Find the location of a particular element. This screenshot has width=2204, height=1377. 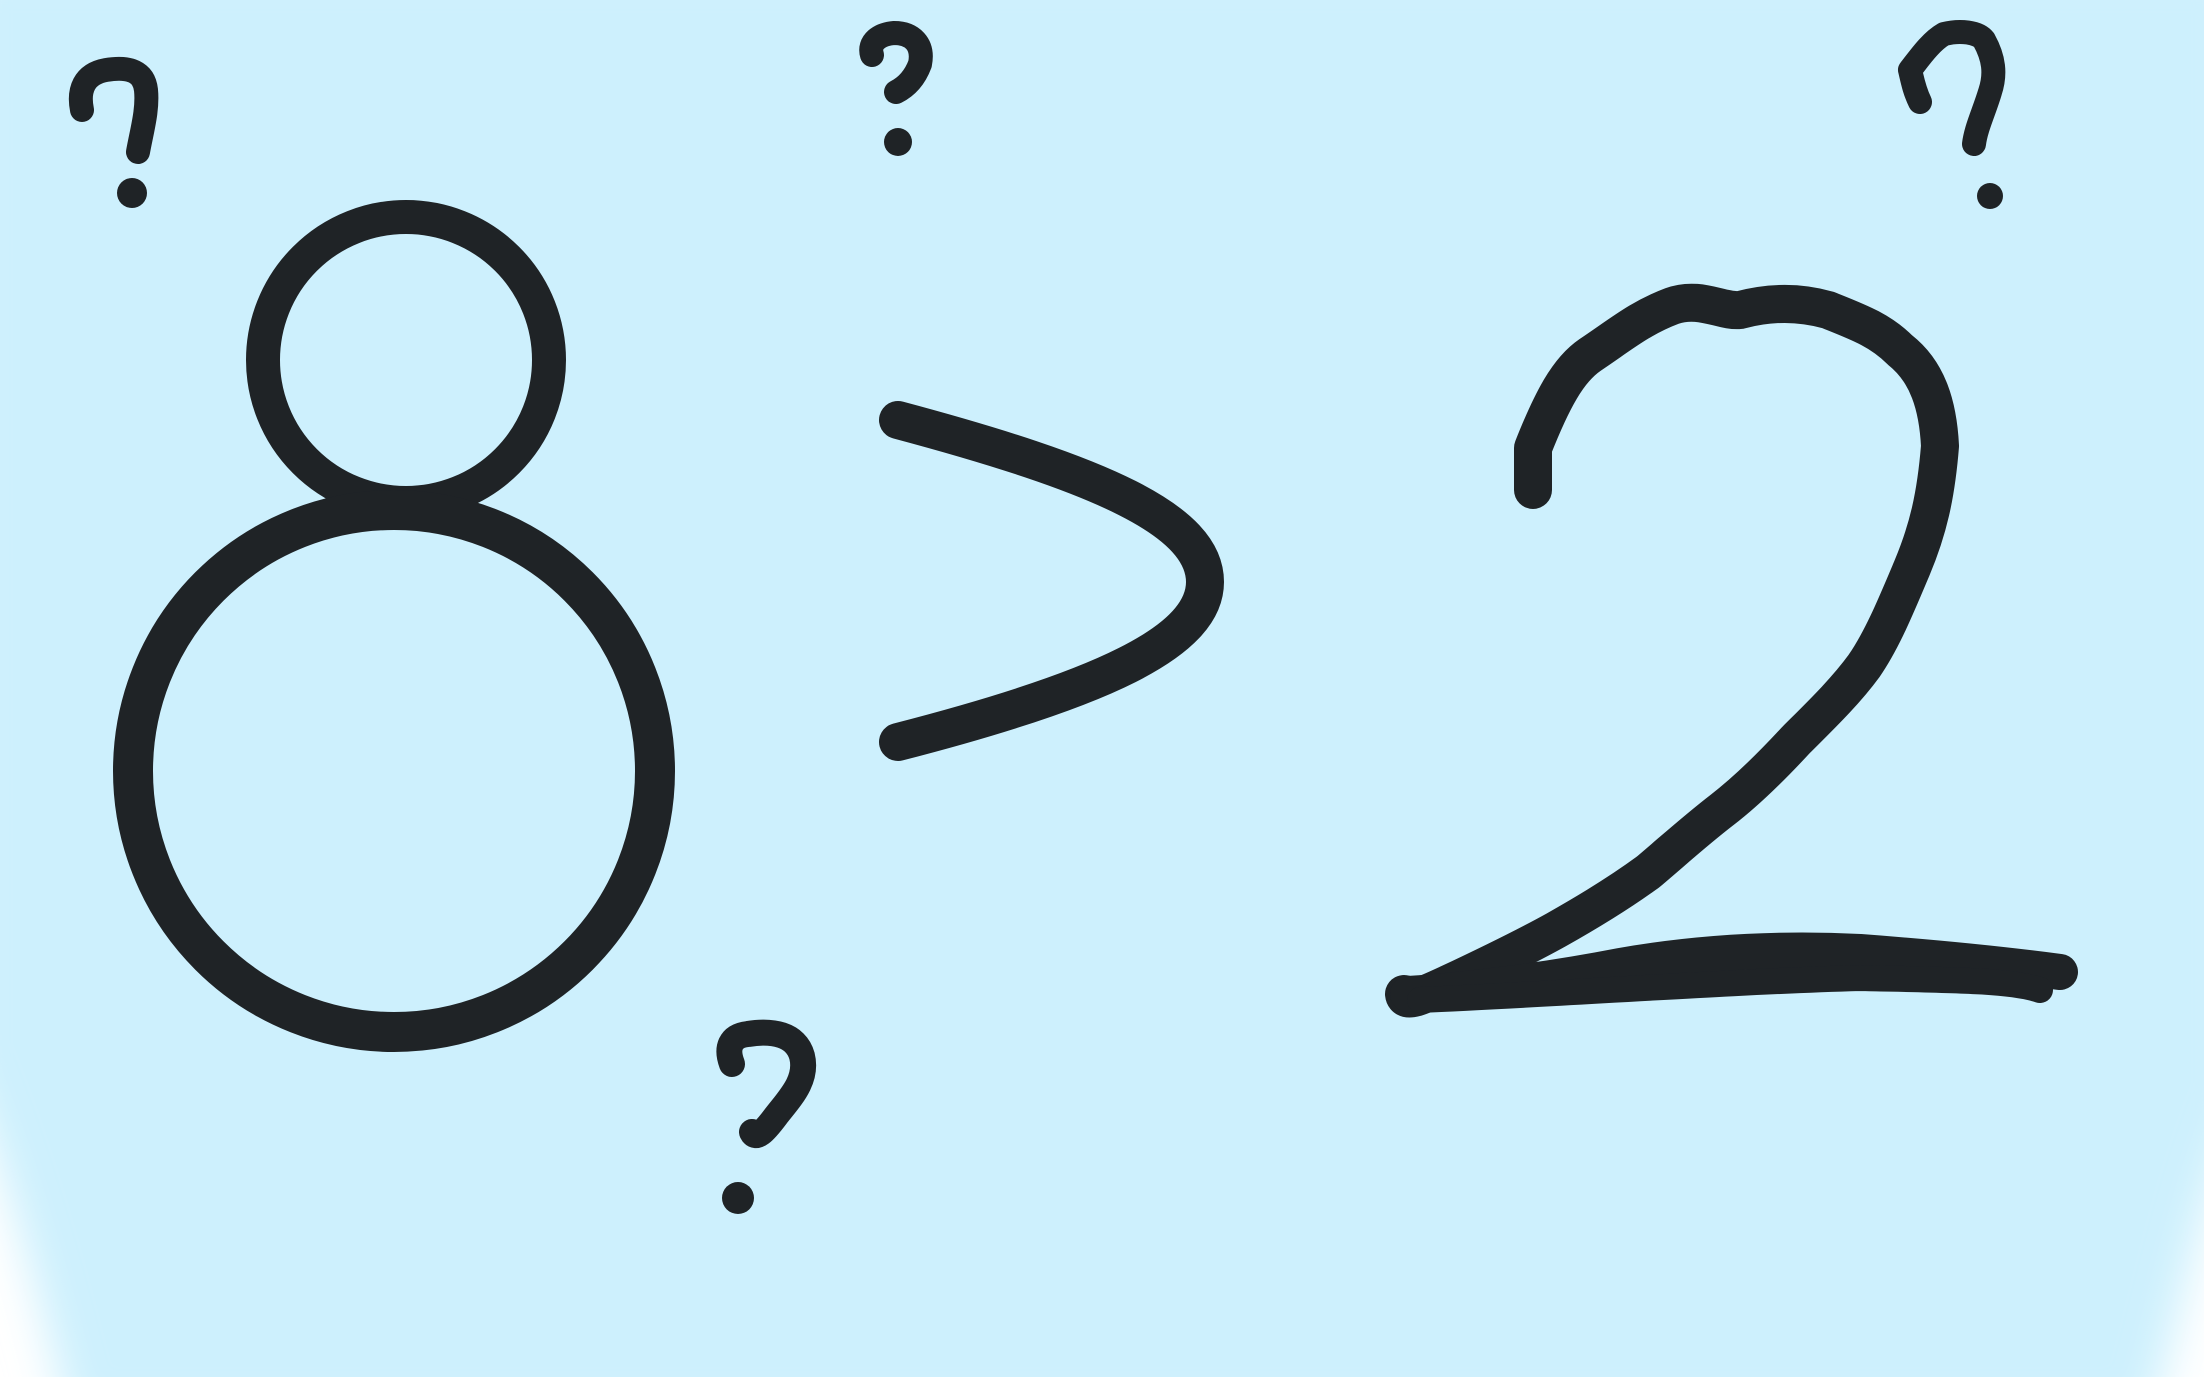

snowman-body-circle is located at coordinates (394, 771).